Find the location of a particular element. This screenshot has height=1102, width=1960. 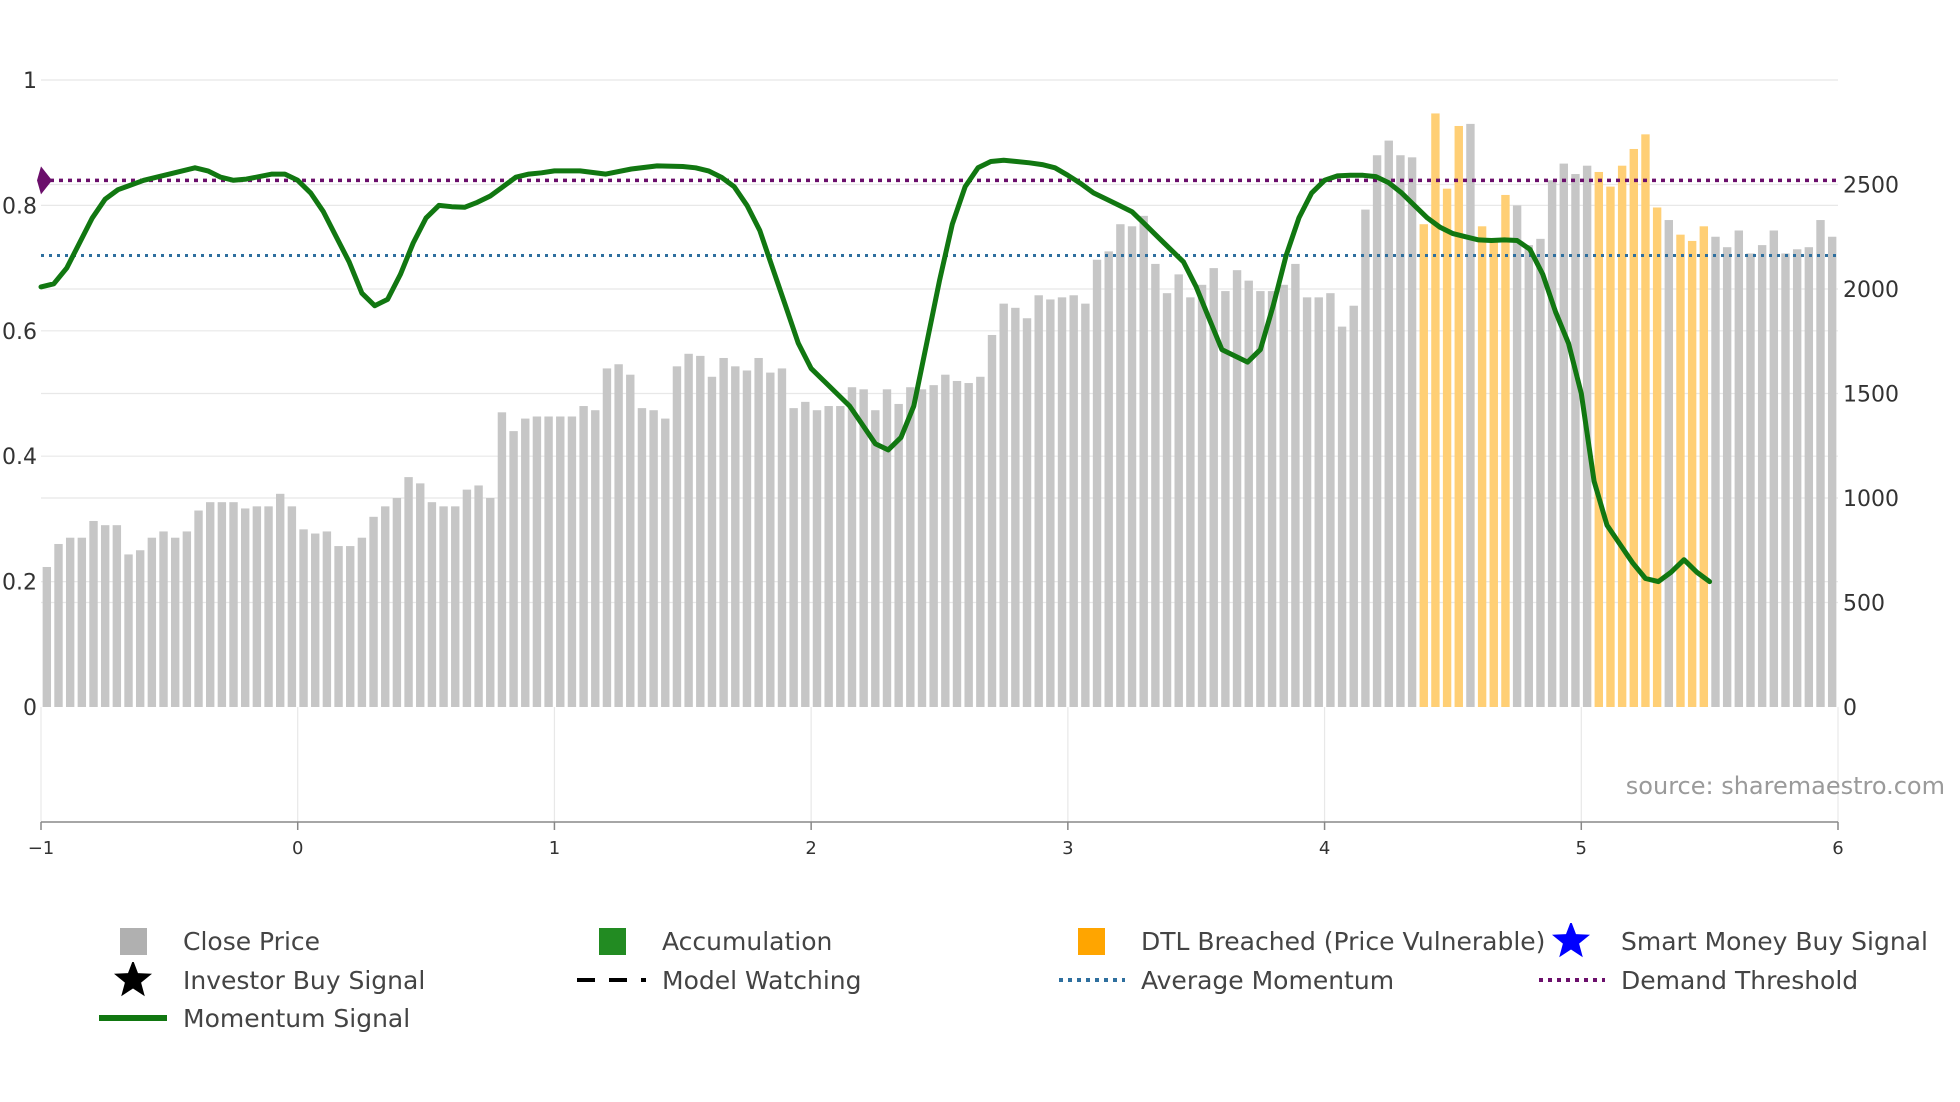

x-tick-label: −1 is located at coordinates (41, 848).